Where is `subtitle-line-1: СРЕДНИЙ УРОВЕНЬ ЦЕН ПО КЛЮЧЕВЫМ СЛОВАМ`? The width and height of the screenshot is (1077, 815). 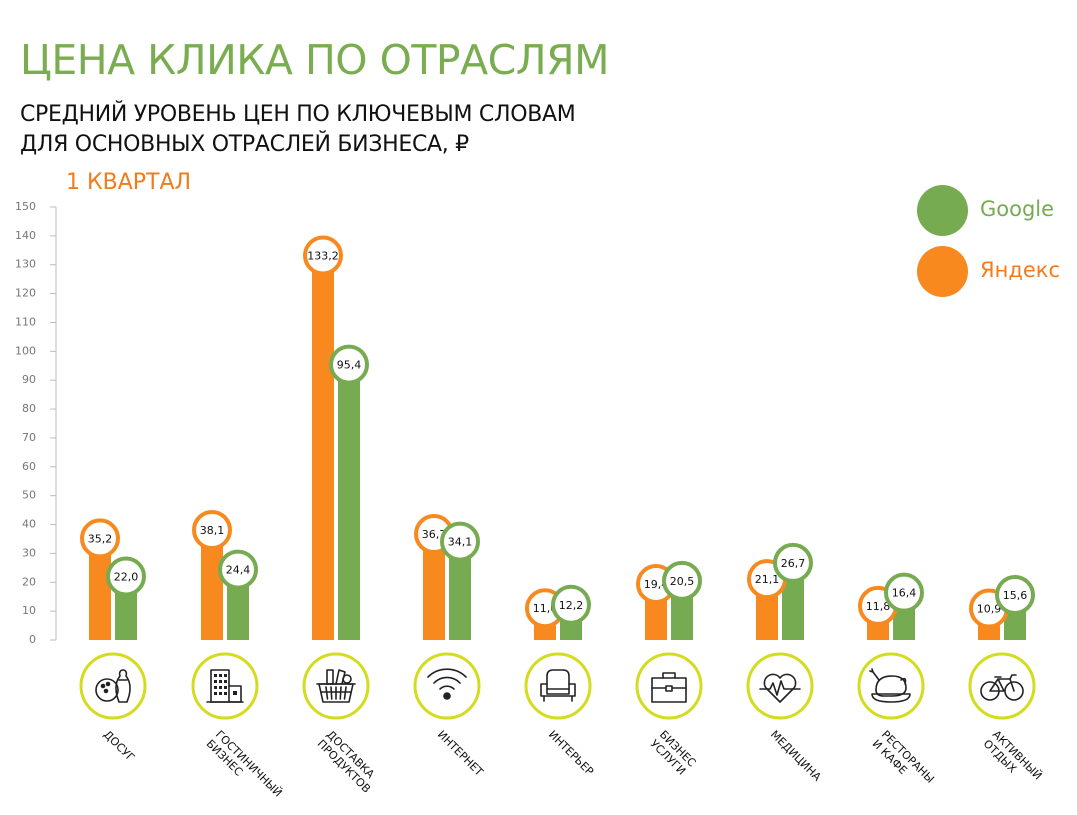
subtitle-line-1: СРЕДНИЙ УРОВЕНЬ ЦЕН ПО КЛЮЧЕВЫМ СЛОВАМ is located at coordinates (298, 114).